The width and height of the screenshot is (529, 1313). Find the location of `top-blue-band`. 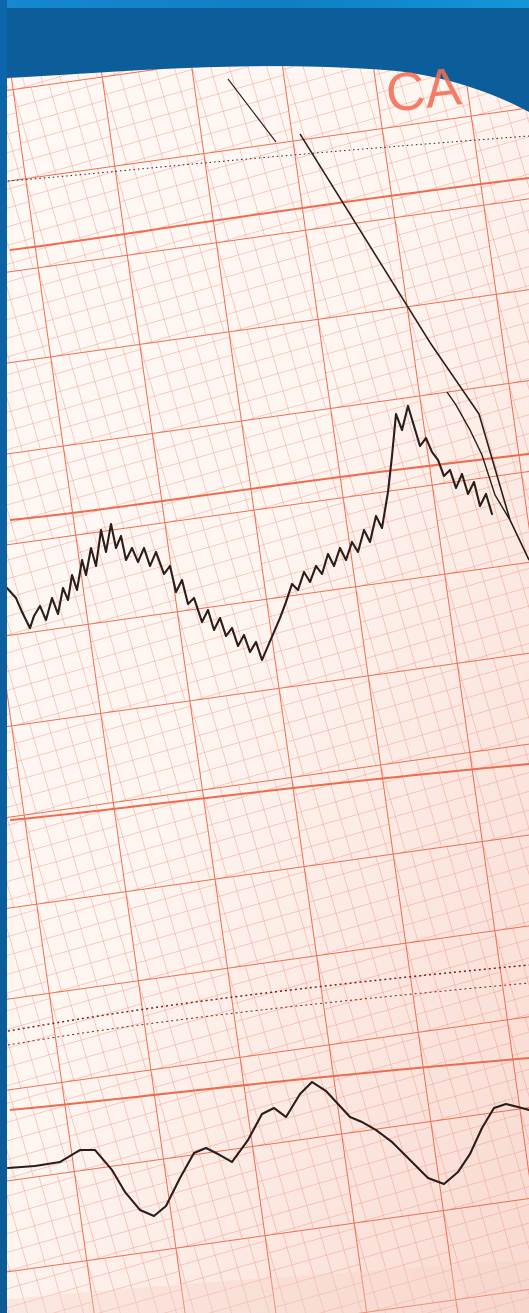

top-blue-band is located at coordinates (264, 4).